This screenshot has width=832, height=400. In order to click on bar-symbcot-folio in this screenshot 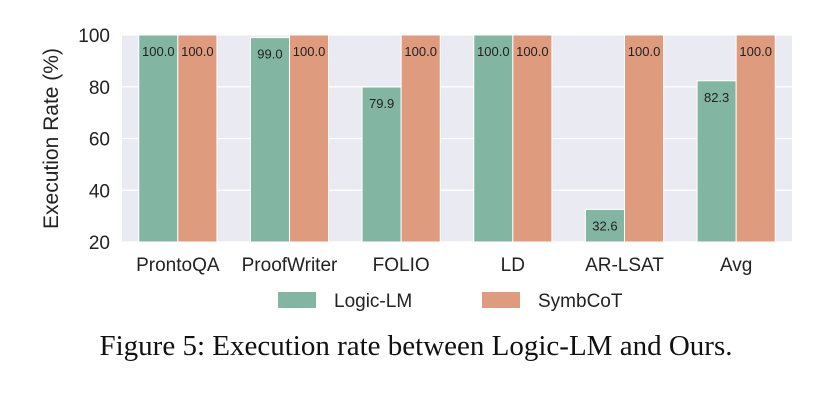, I will do `click(420, 138)`.